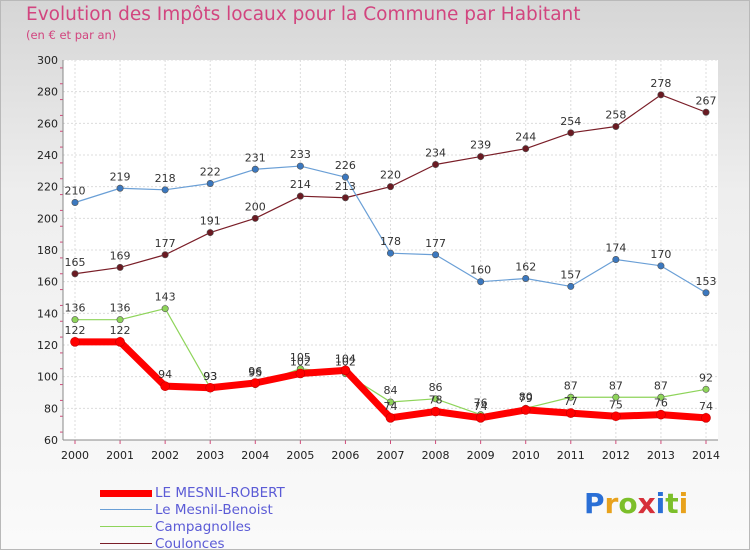  What do you see at coordinates (660, 254) in the screenshot?
I see `data-label: 170` at bounding box center [660, 254].